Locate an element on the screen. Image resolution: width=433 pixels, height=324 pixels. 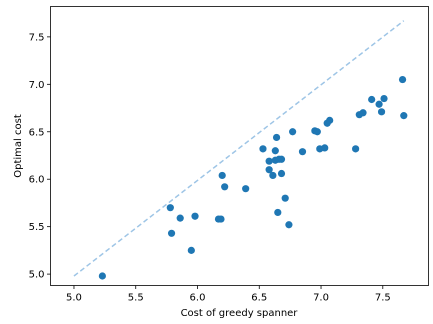
y-axis: 5.0 5.5 6.0 6.5 7.0 7.5 is located at coordinates (40, 156).